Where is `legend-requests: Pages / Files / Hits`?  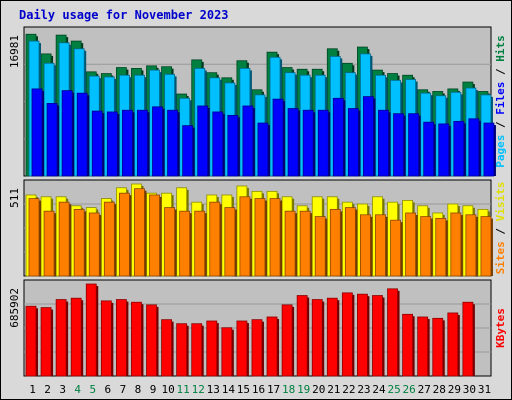 legend-requests: Pages / Files / Hits is located at coordinates (500, 101).